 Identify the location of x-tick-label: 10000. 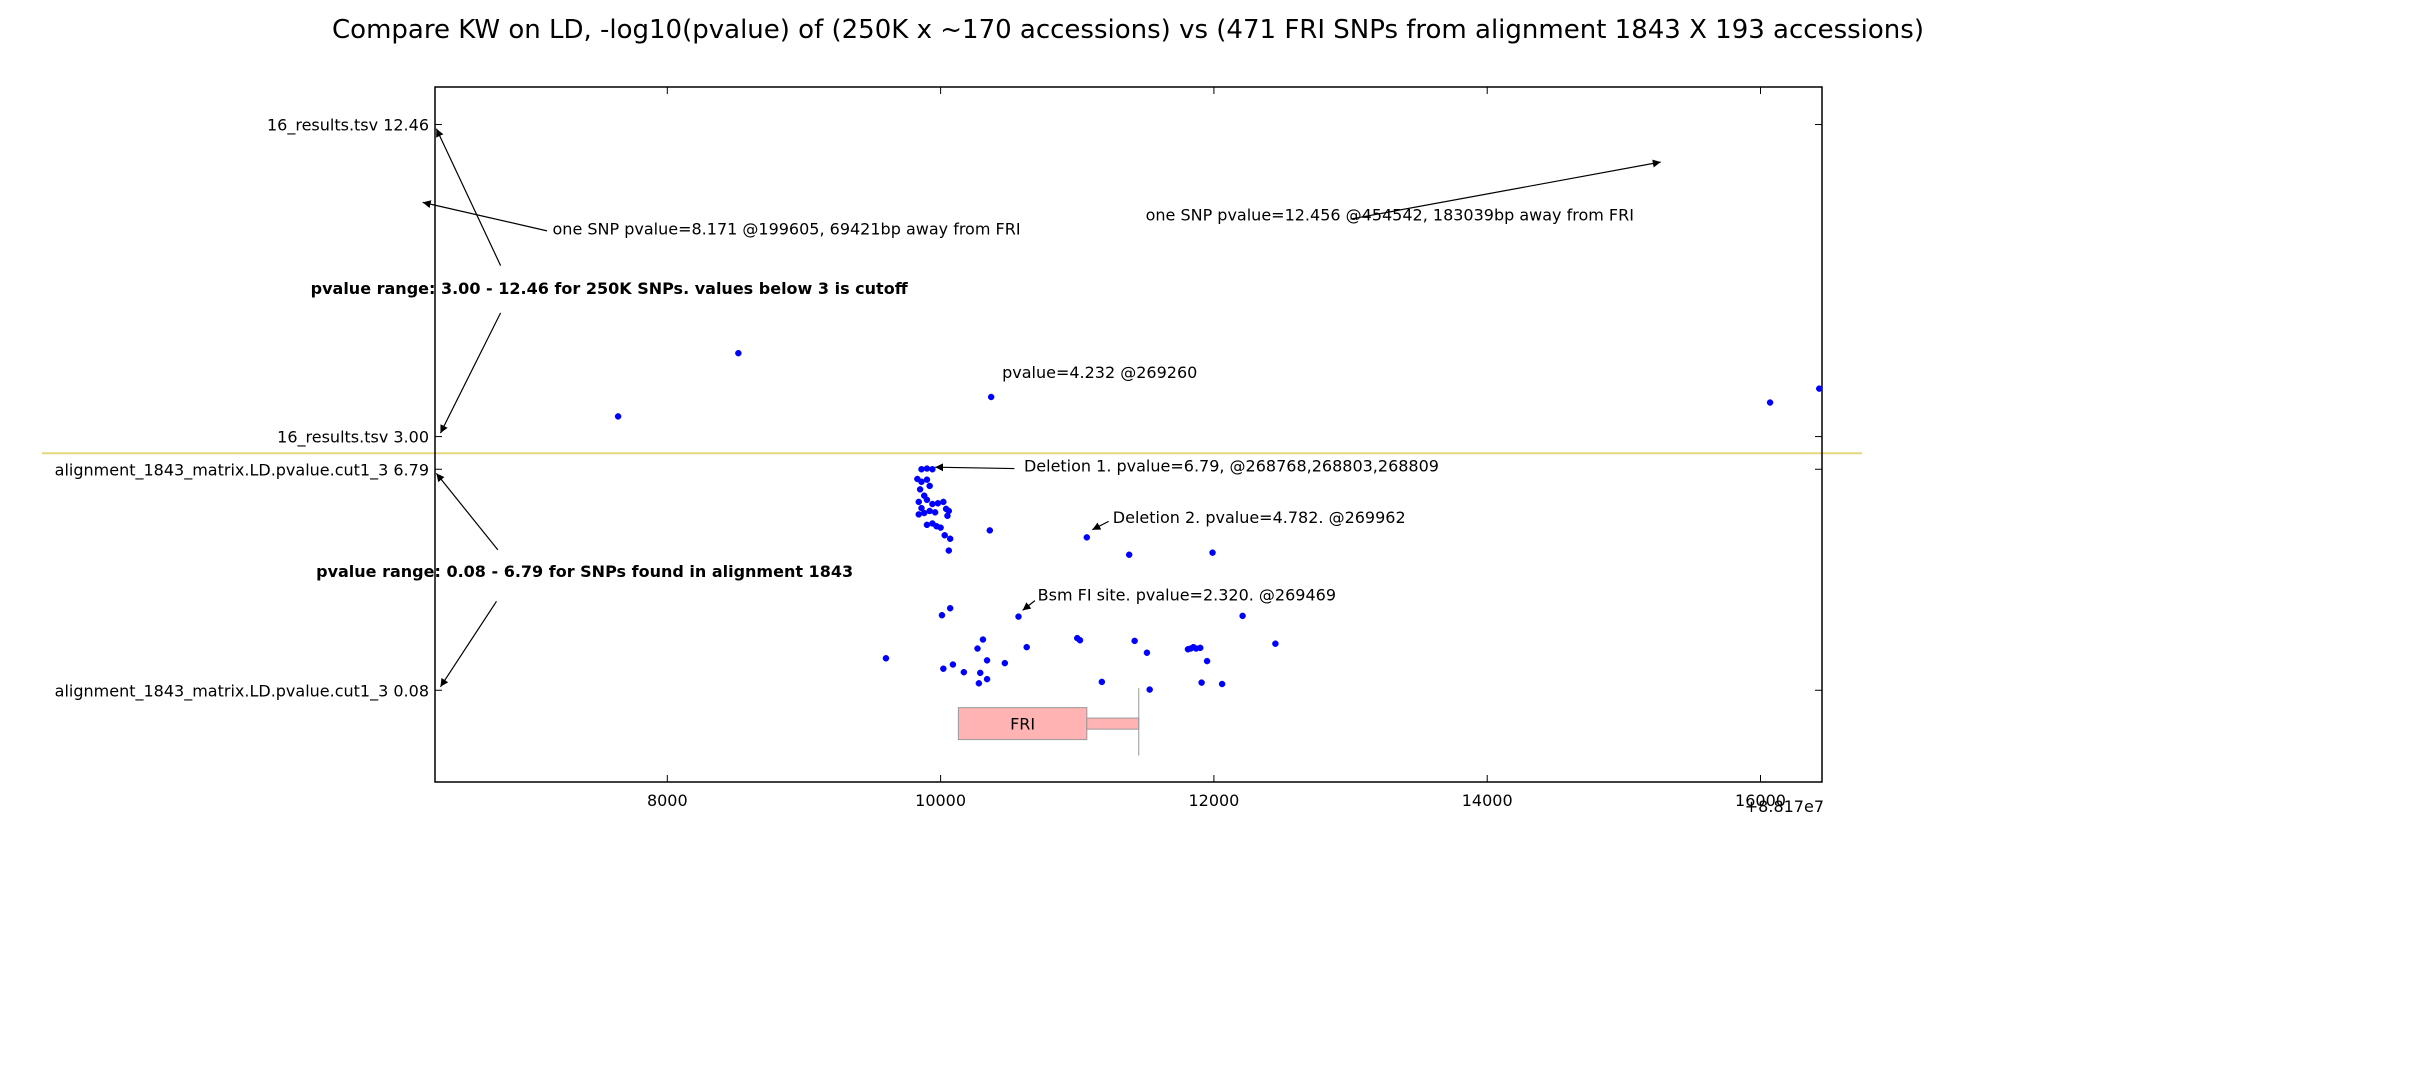
(940, 800).